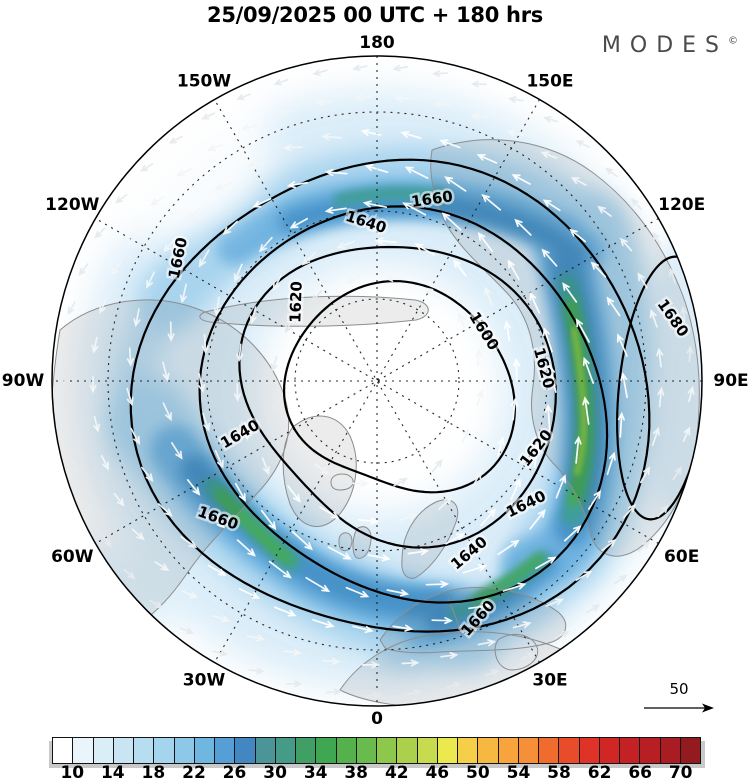 The height and width of the screenshot is (782, 750). Describe the element at coordinates (640, 772) in the screenshot. I see `colorbar-tick-label: 66` at that location.